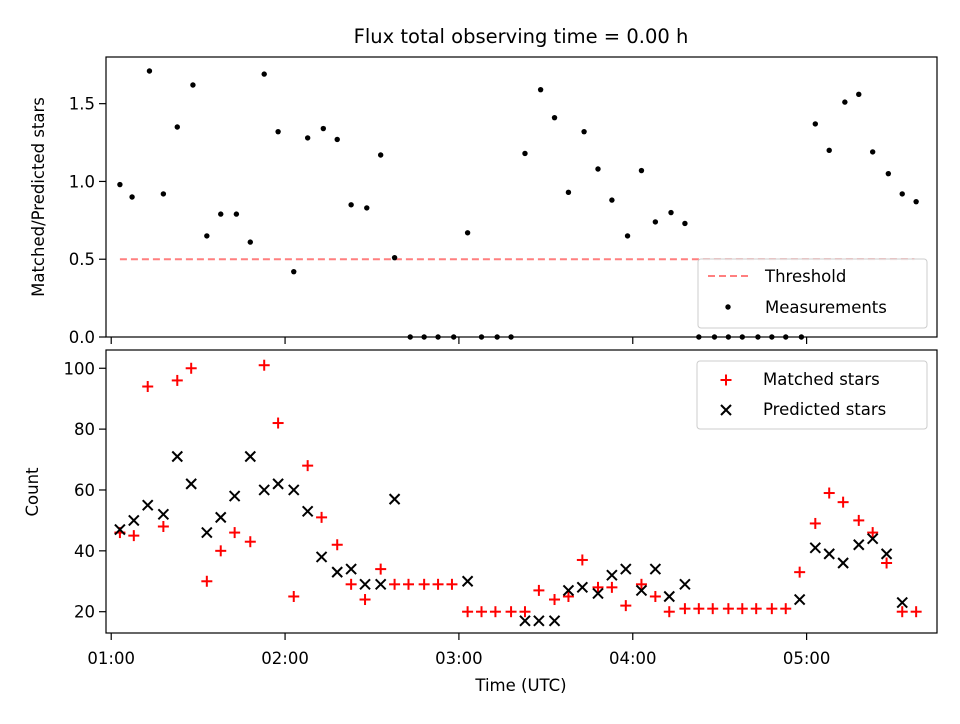  What do you see at coordinates (87, 221) in the screenshot?
I see `ratio-y-ticks: 0.0 0.5 1.0 1.5` at bounding box center [87, 221].